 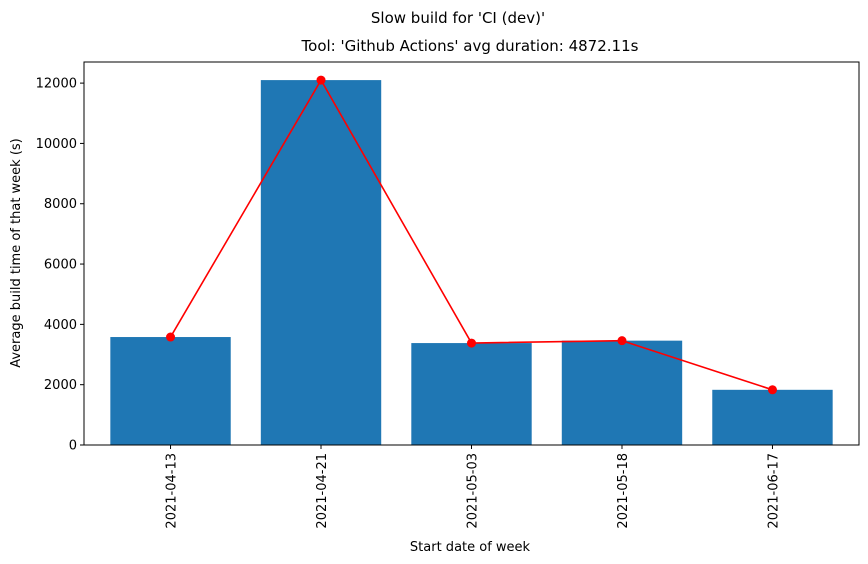 I want to click on y-tick-label-4: 8000, so click(x=60, y=204).